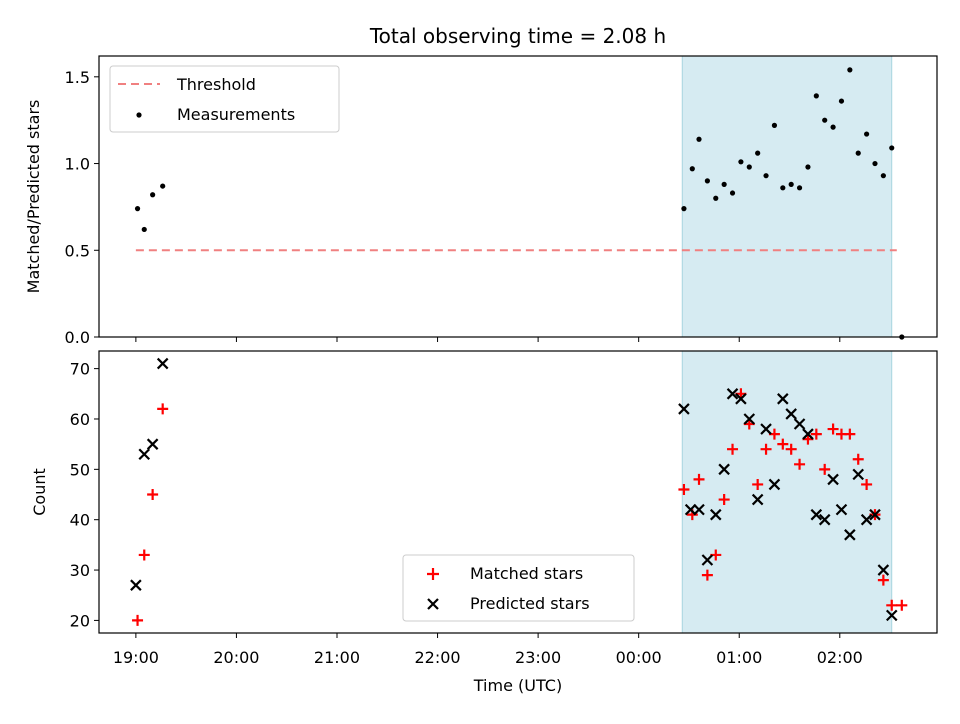 Image resolution: width=960 pixels, height=724 pixels. I want to click on ratio-legend-box, so click(224, 99).